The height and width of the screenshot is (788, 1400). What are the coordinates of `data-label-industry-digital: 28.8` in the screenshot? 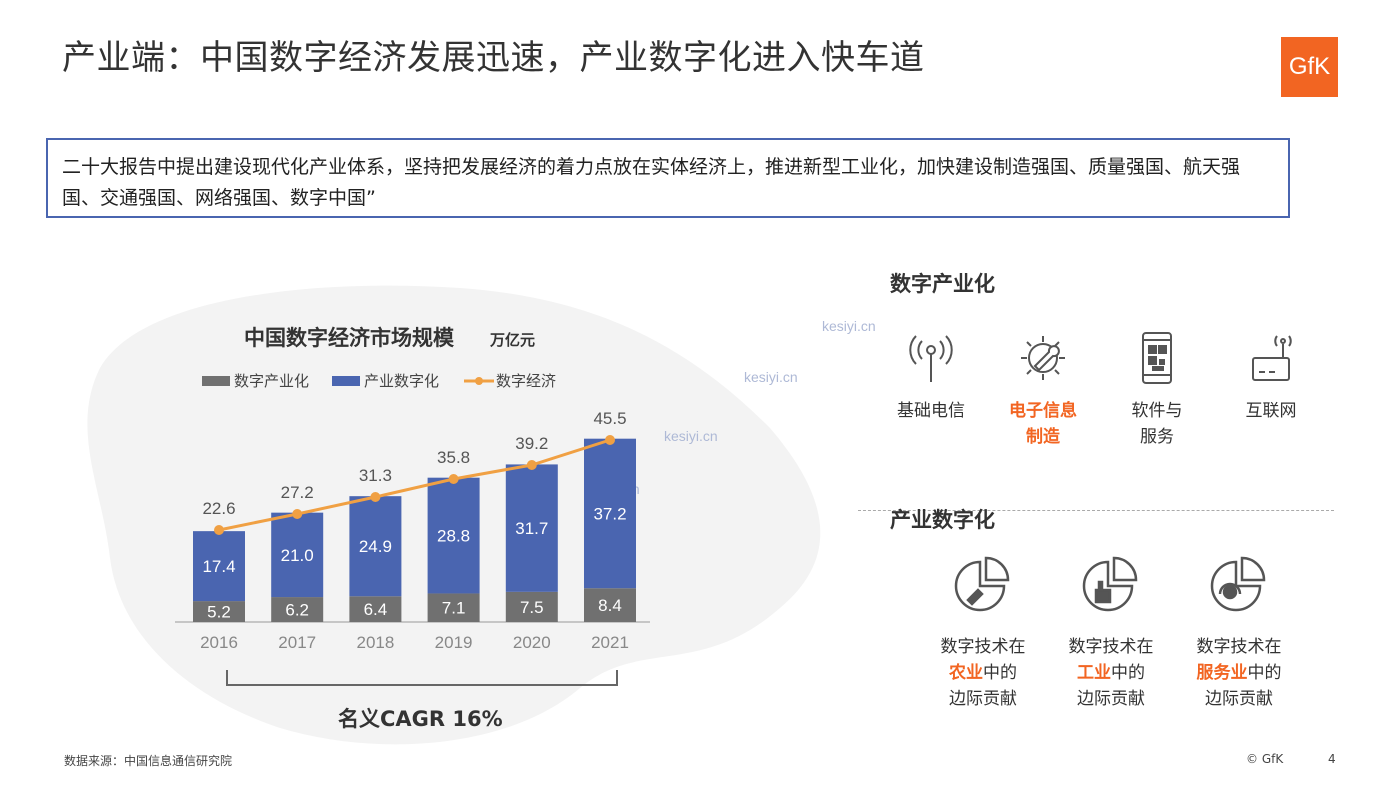 It's located at (453, 536).